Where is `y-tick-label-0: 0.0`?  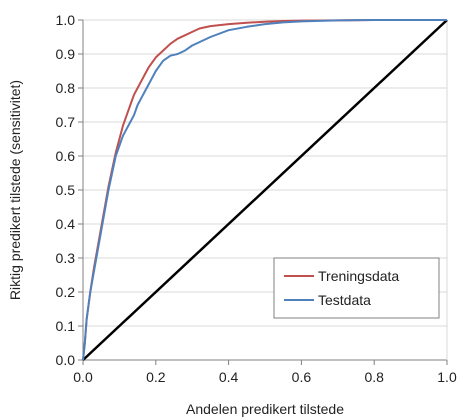
y-tick-label-0: 0.0 is located at coordinates (66, 360).